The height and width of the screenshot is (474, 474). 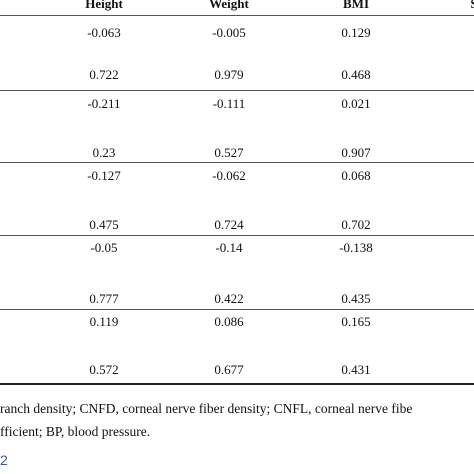 What do you see at coordinates (229, 247) in the screenshot?
I see `table-cell: -0.14` at bounding box center [229, 247].